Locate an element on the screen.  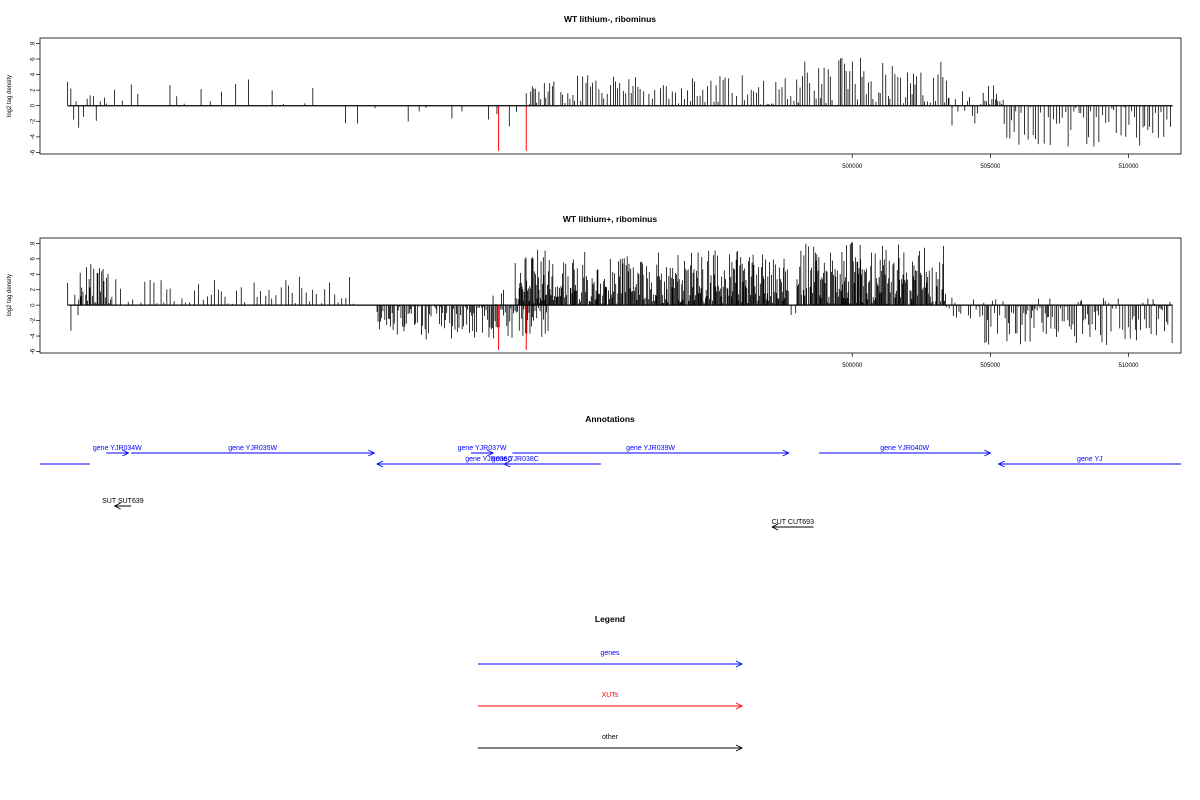
panel1-ylabel: log2 tag density is located at coordinates (10, 96).